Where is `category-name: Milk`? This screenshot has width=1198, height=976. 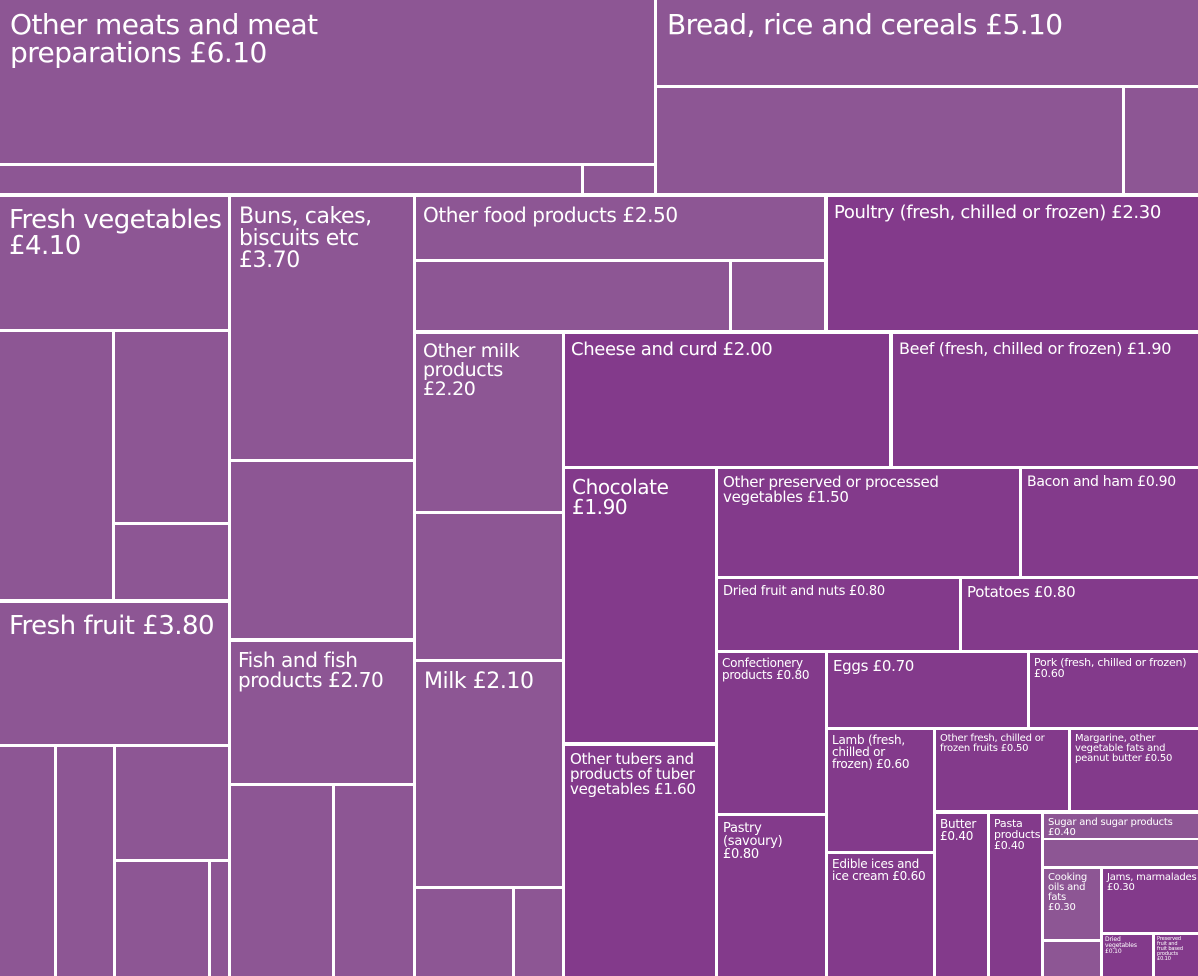
category-name: Milk is located at coordinates (445, 681).